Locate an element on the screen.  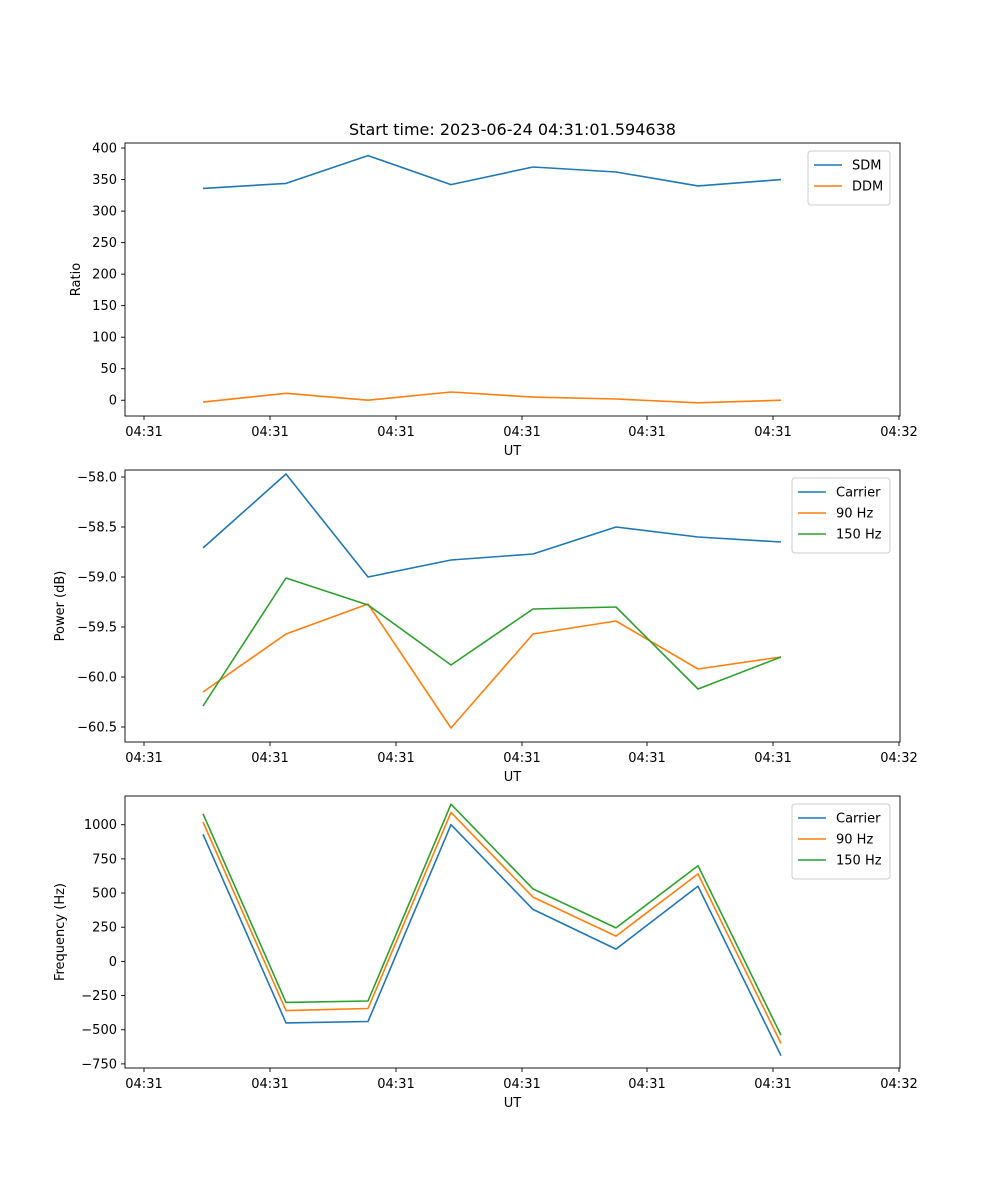
y-tick-label: 1000 is located at coordinates (100, 825).